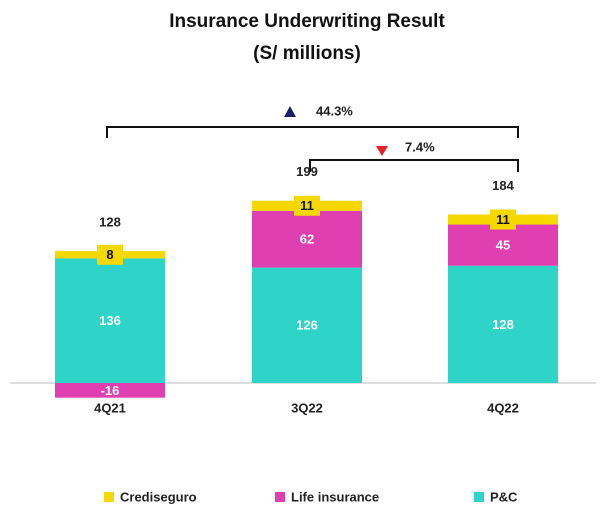  Describe the element at coordinates (382, 151) in the screenshot. I see `arrow-down` at that location.